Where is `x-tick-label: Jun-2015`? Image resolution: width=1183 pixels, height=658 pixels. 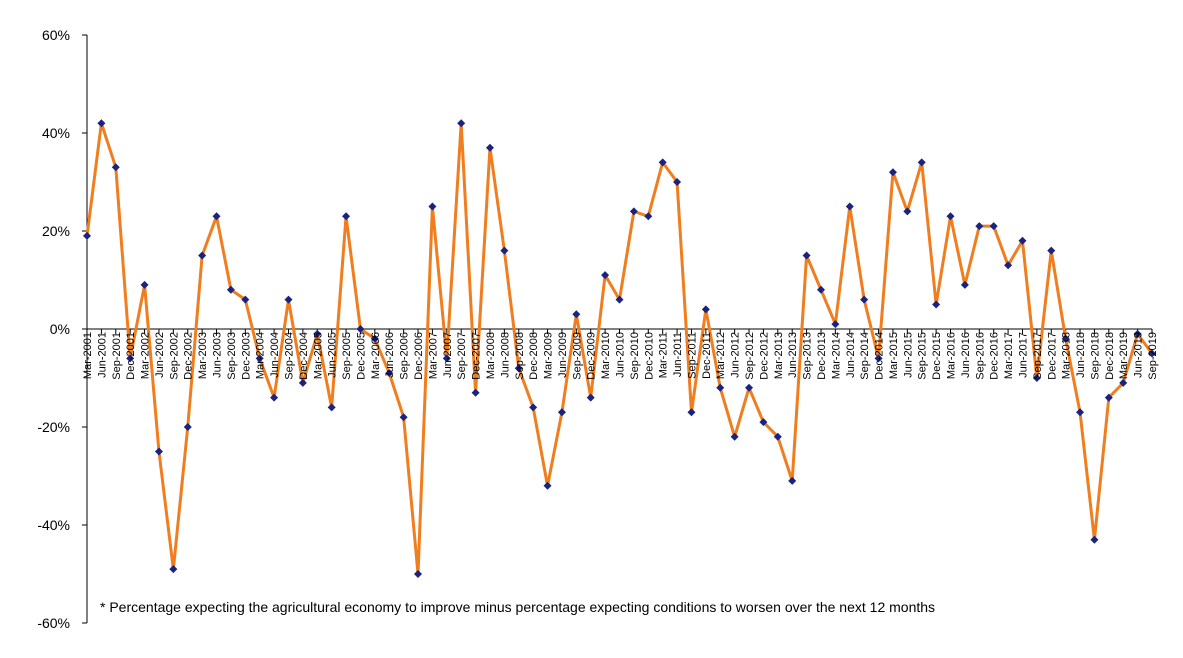
x-tick-label: Jun-2015 is located at coordinates (908, 355).